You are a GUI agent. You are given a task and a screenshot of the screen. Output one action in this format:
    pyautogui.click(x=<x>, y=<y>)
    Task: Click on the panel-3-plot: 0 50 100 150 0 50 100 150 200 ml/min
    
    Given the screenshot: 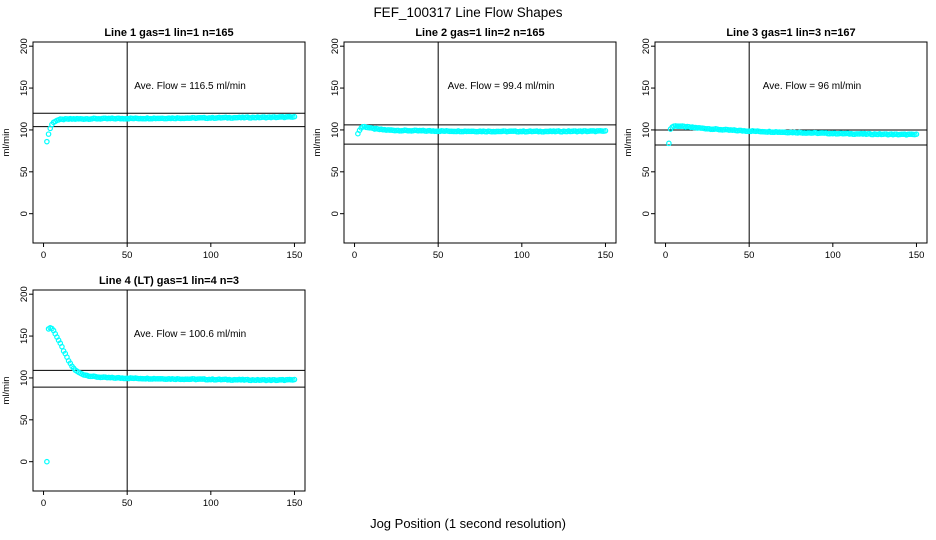 What is the action you would take?
    pyautogui.click(x=775, y=149)
    